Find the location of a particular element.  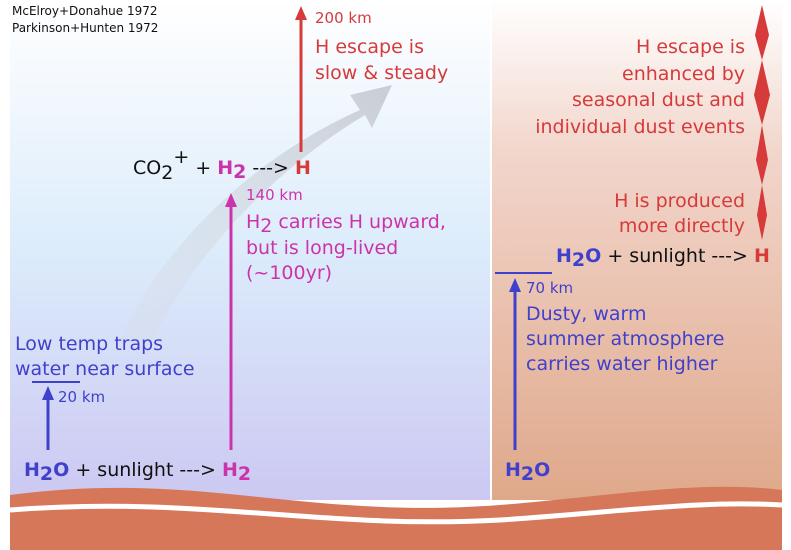

label: more directly is located at coordinates (682, 226).